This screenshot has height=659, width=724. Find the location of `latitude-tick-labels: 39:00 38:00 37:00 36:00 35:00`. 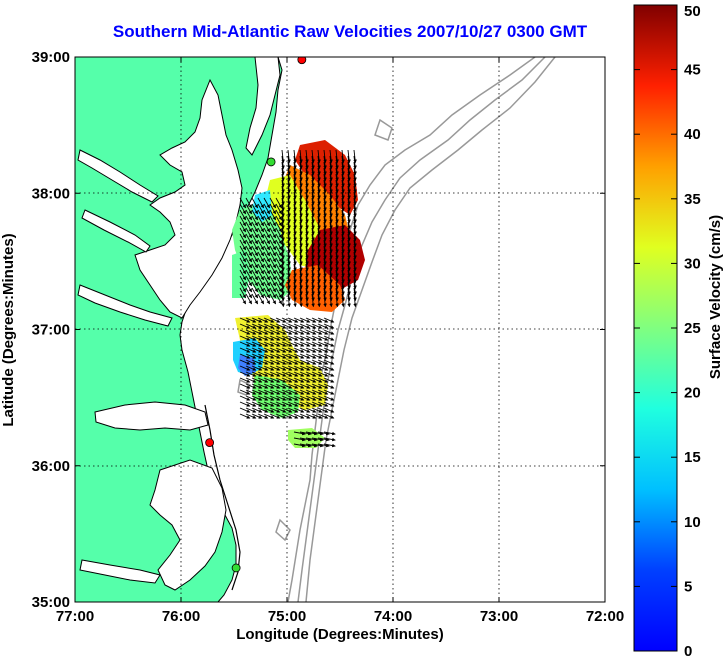

latitude-tick-labels: 39:00 38:00 37:00 36:00 35:00 is located at coordinates (51, 330).